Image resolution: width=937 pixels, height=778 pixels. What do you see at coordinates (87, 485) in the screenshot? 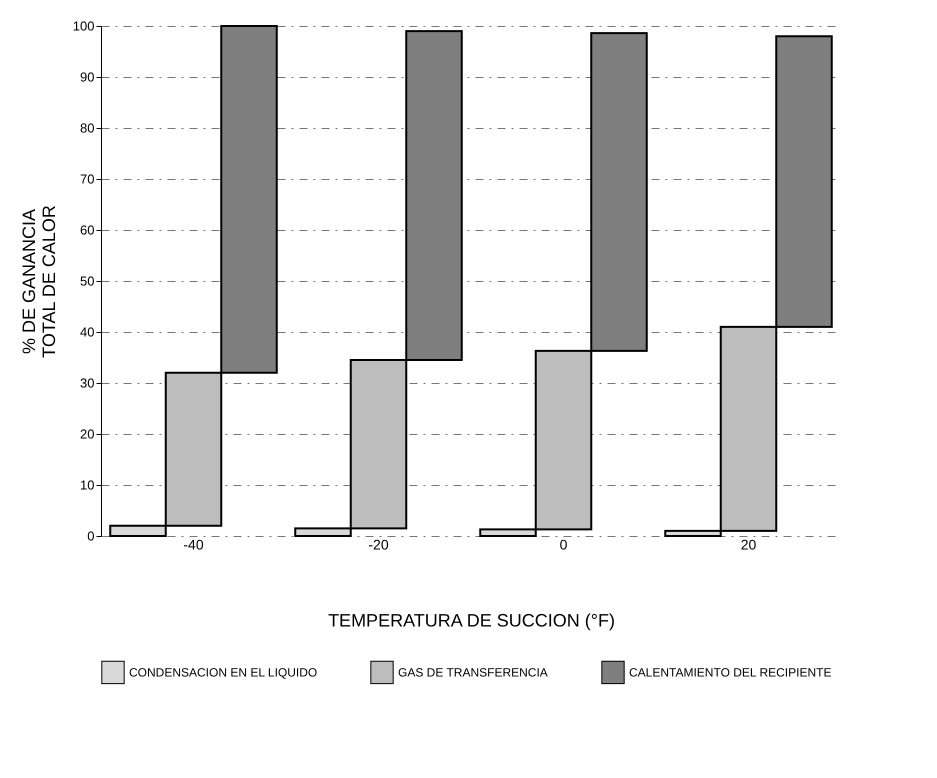
I see `y-tick-label: 10` at bounding box center [87, 485].